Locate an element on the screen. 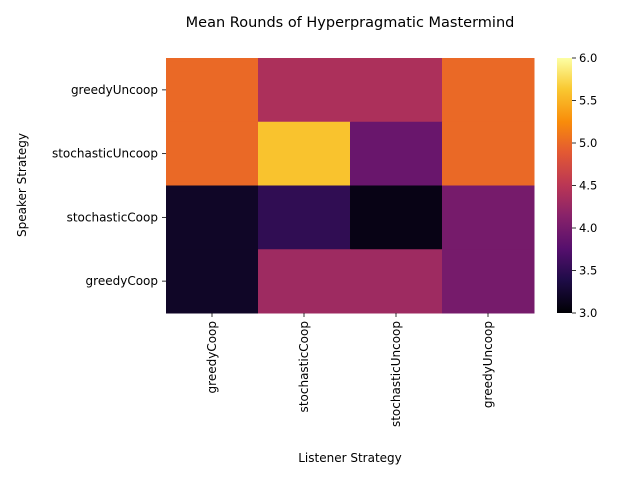  y-tick-label: stochasticCoop is located at coordinates (112, 217).